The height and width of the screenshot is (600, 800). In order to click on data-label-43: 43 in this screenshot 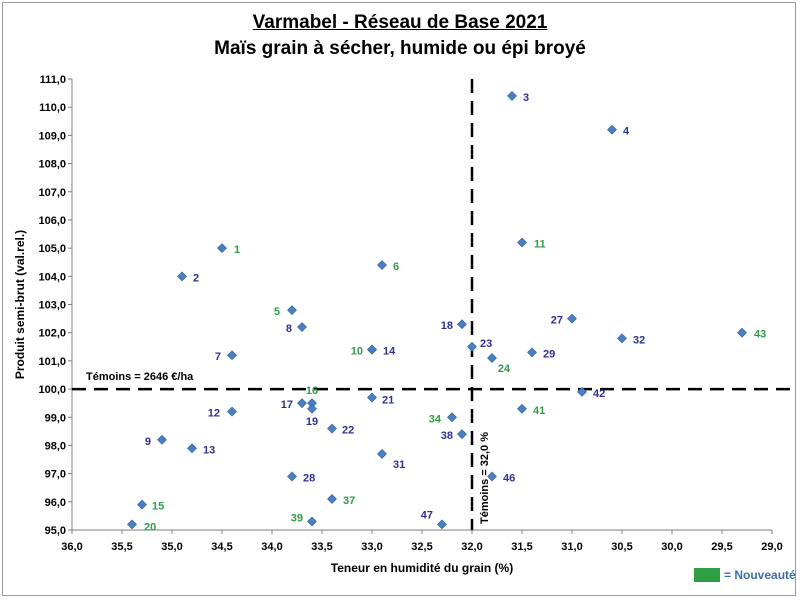, I will do `click(760, 335)`.